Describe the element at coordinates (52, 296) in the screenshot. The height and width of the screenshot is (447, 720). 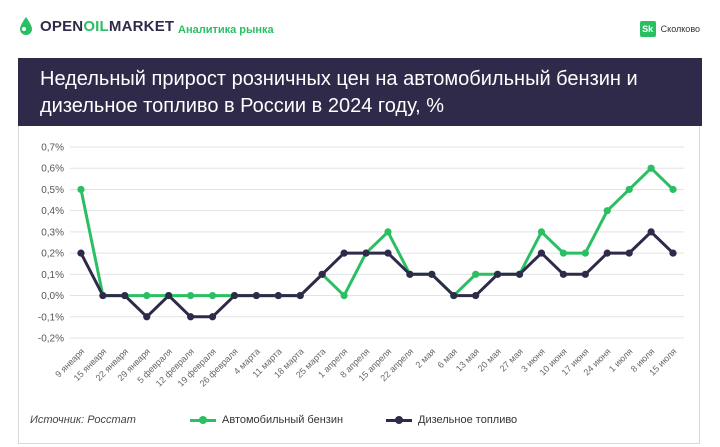
I see `y-tick-label: 0,0%` at that location.